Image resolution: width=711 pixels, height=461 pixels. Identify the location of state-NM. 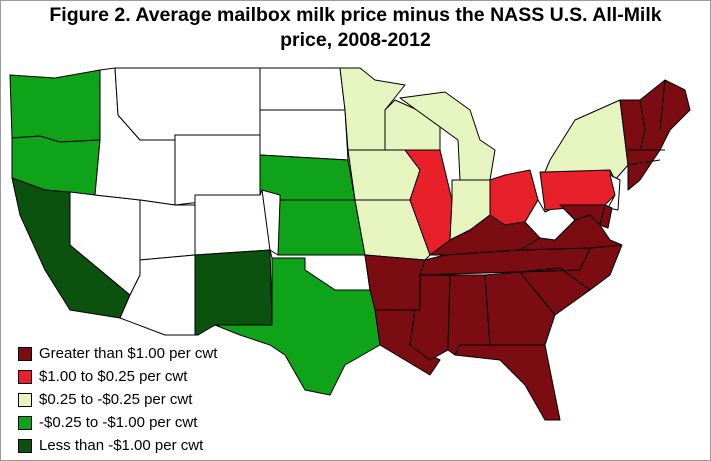
(233, 292).